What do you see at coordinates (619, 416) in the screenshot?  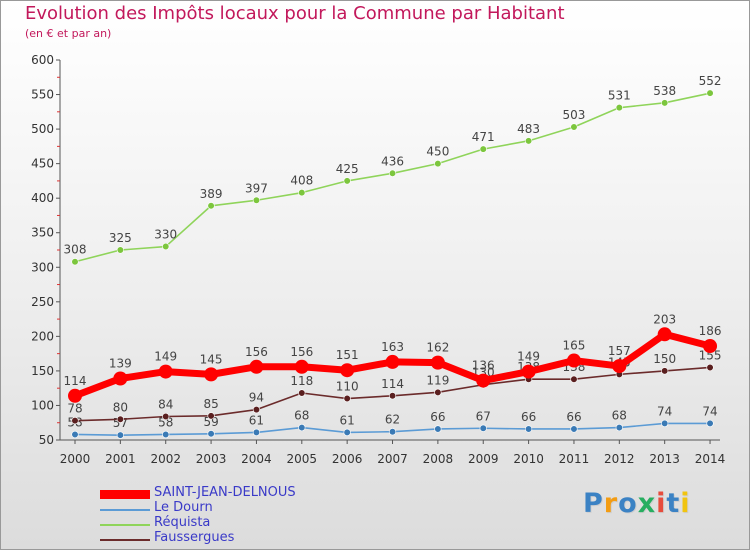 I see `data-label: 68` at bounding box center [619, 416].